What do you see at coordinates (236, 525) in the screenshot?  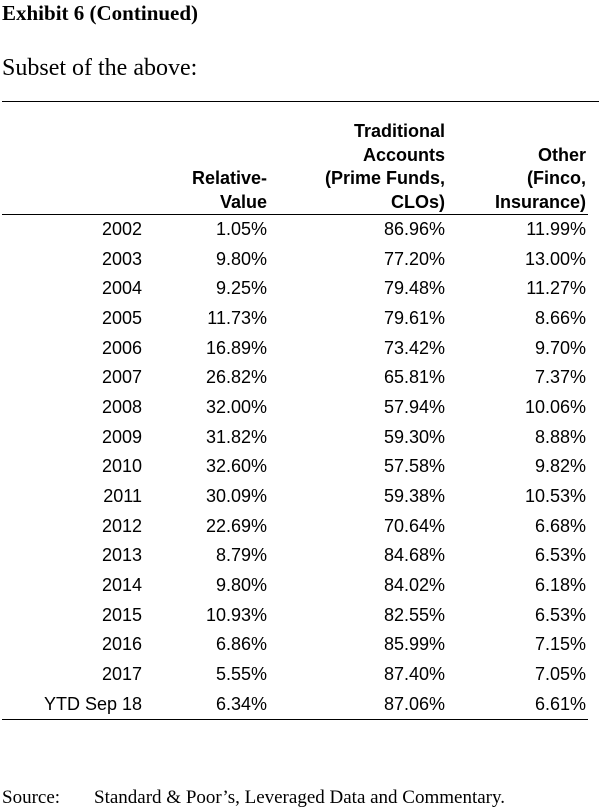 I see `cell-relative-value: 22.69%` at bounding box center [236, 525].